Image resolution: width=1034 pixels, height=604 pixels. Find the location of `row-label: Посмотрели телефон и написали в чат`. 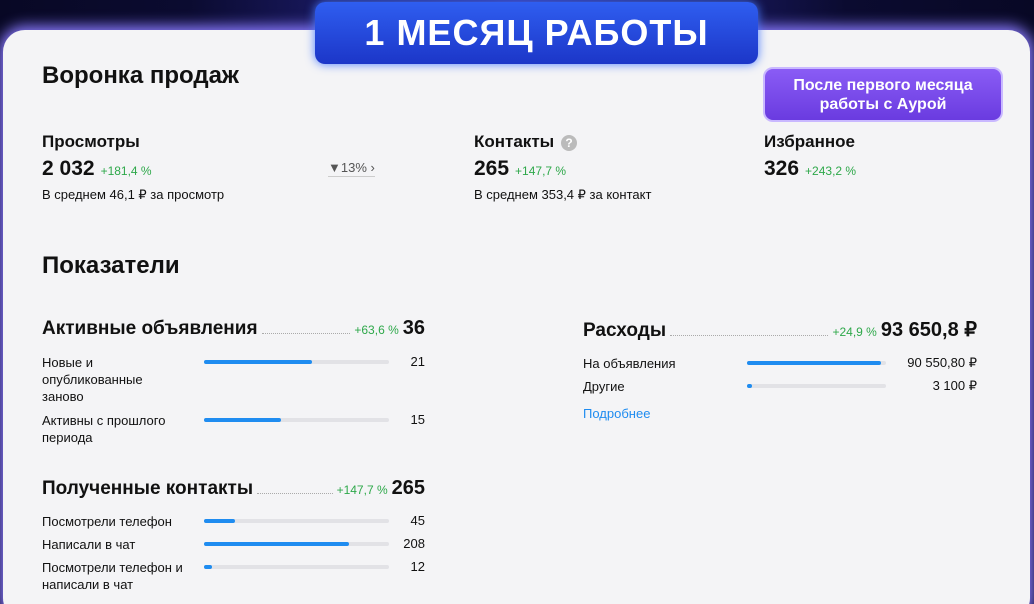

row-label: Посмотрели телефон и написали в чат is located at coordinates (112, 576).